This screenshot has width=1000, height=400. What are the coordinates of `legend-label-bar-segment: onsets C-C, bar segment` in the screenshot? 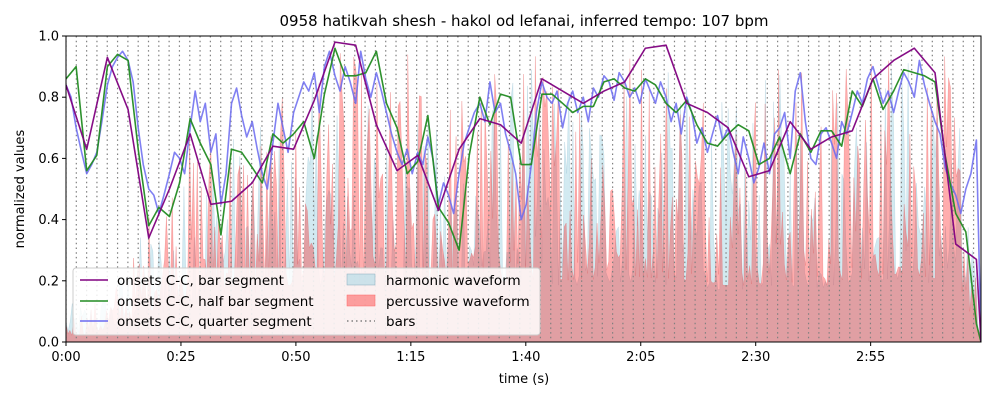 It's located at (200, 281).